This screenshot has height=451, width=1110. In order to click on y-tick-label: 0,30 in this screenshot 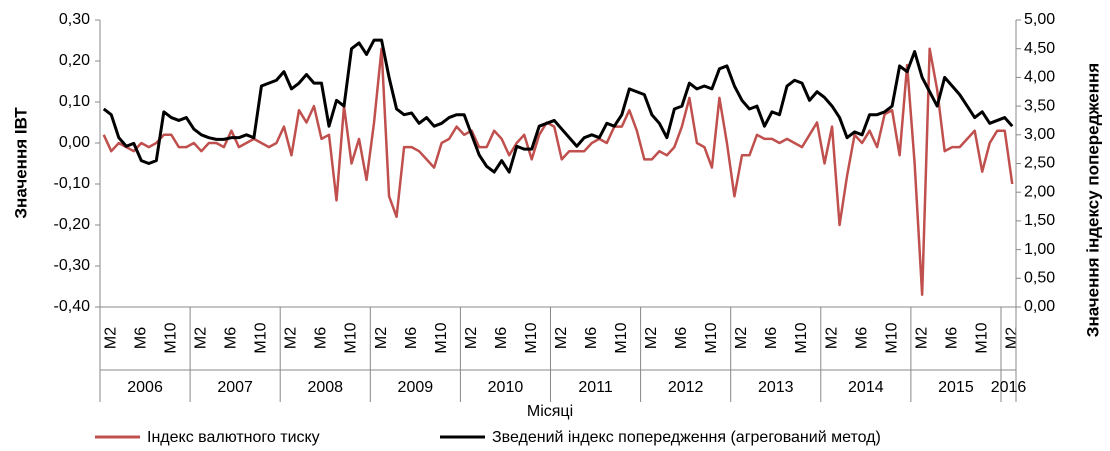, I will do `click(74, 19)`.